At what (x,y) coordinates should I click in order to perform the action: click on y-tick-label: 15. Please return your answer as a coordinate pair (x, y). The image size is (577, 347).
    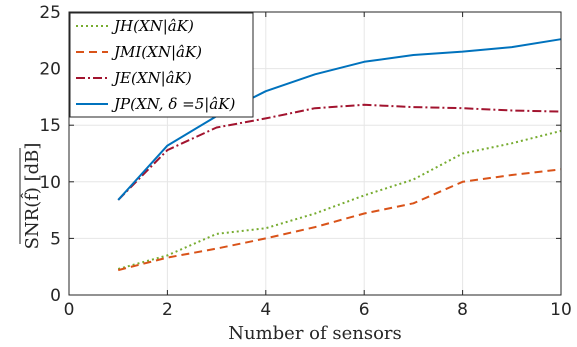
    Looking at the image, I should click on (50, 126).